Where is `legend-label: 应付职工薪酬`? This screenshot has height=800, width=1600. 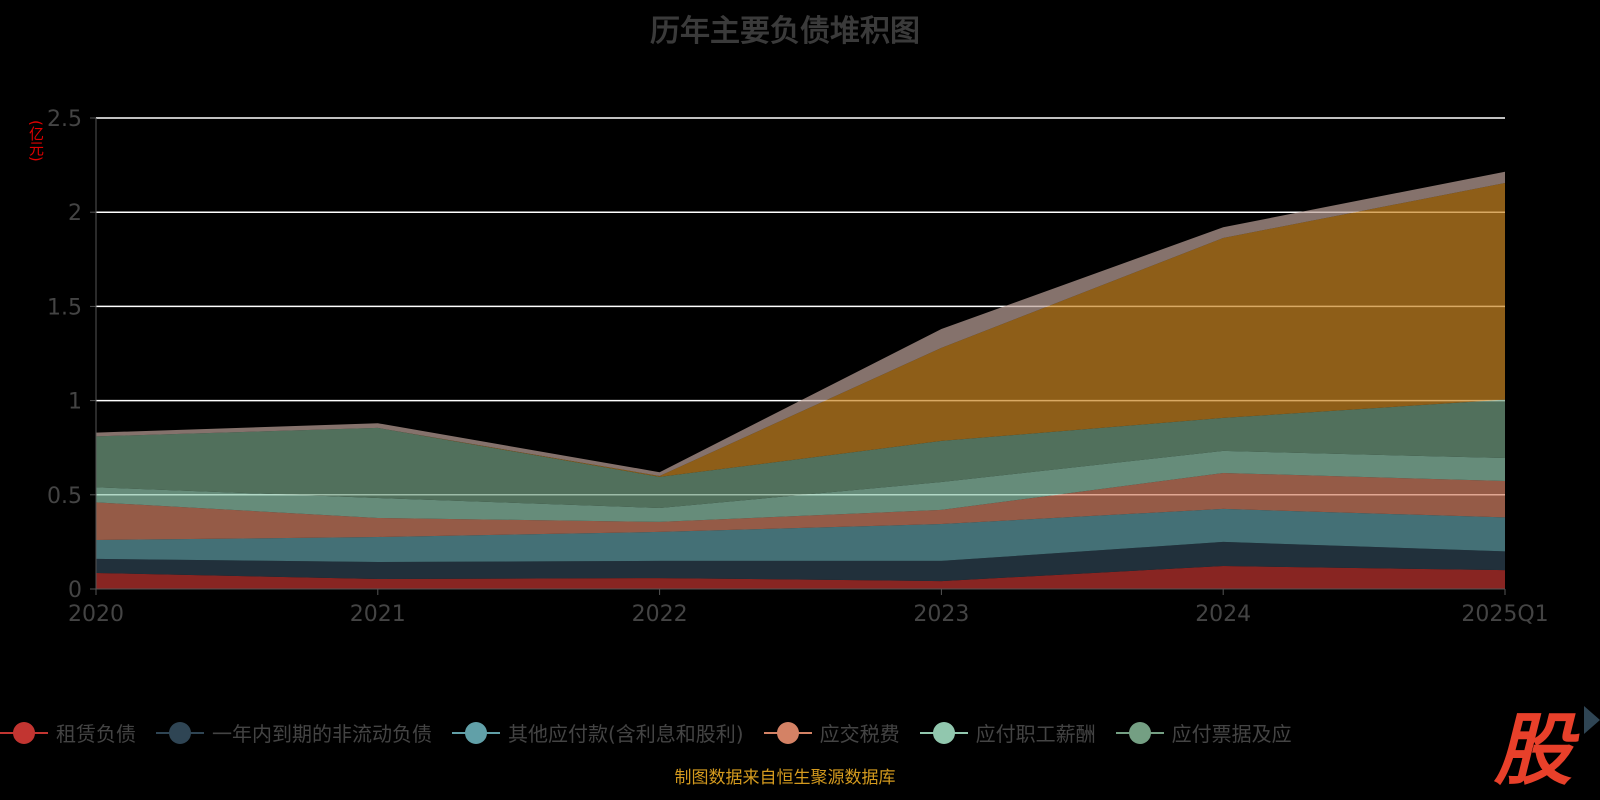 legend-label: 应付职工薪酬 is located at coordinates (1035, 734).